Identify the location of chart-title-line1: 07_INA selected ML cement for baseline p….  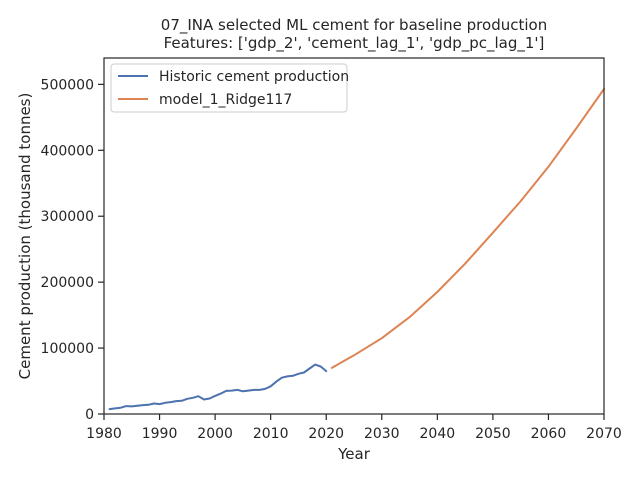
(354, 25).